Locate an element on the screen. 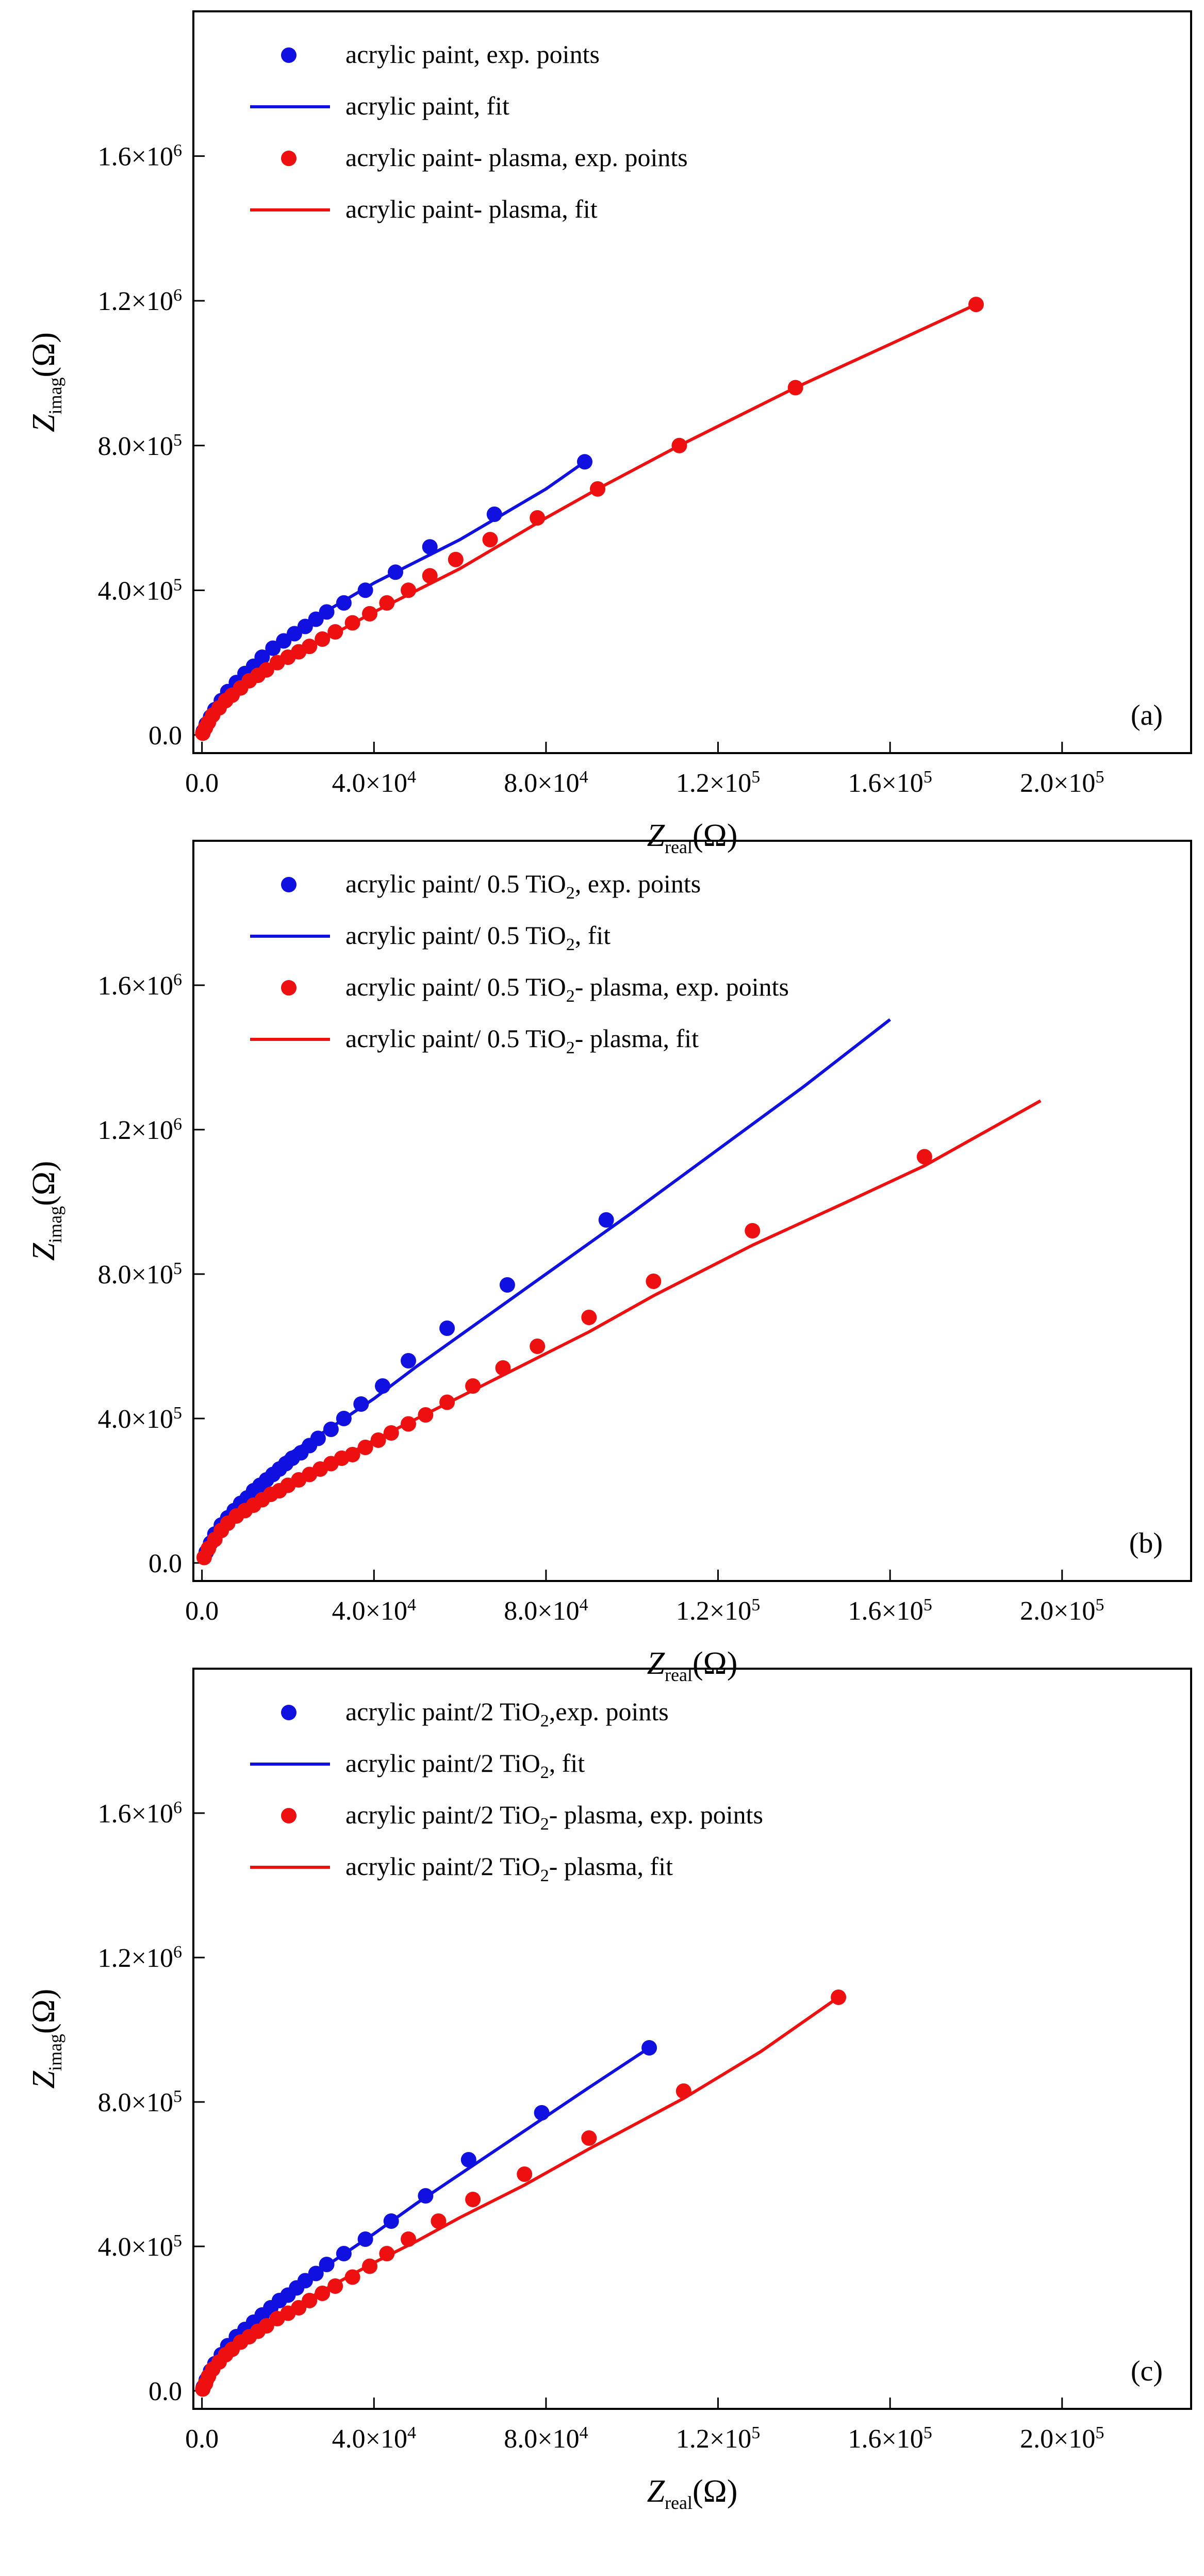  y-axis-title: Zimag(Ω) is located at coordinates (45, 2039).